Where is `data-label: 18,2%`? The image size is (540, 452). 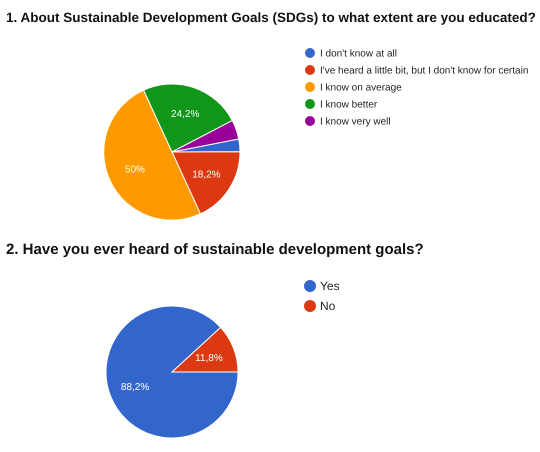
data-label: 18,2% is located at coordinates (206, 174).